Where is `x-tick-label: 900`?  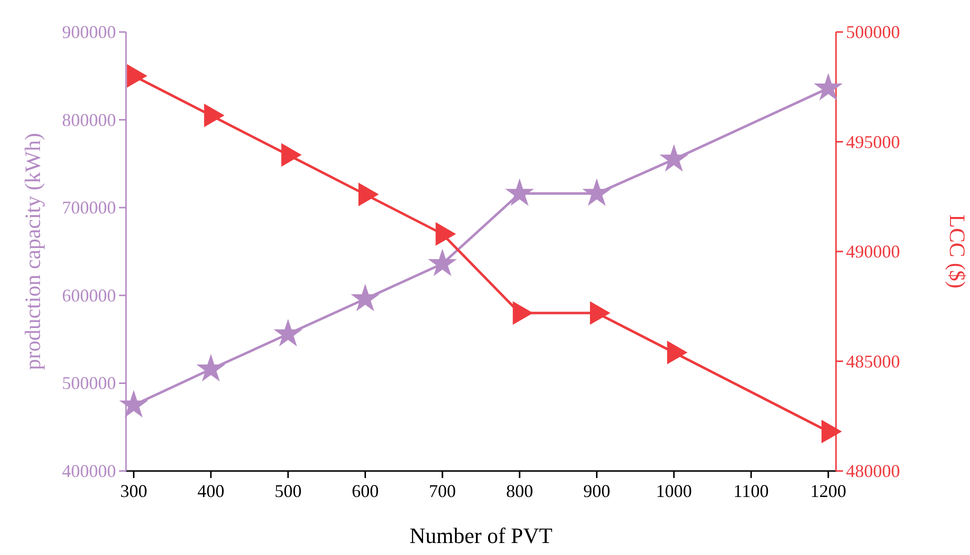 x-tick-label: 900 is located at coordinates (596, 491).